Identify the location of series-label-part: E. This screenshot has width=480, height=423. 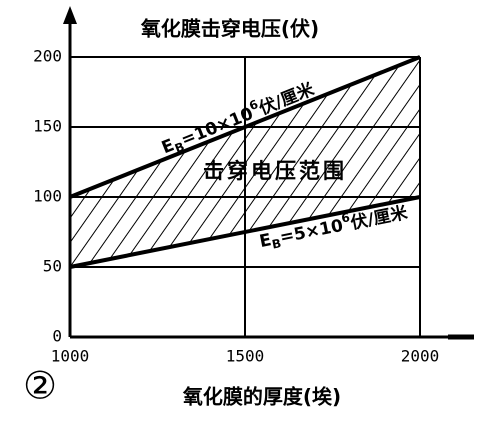
(265, 241).